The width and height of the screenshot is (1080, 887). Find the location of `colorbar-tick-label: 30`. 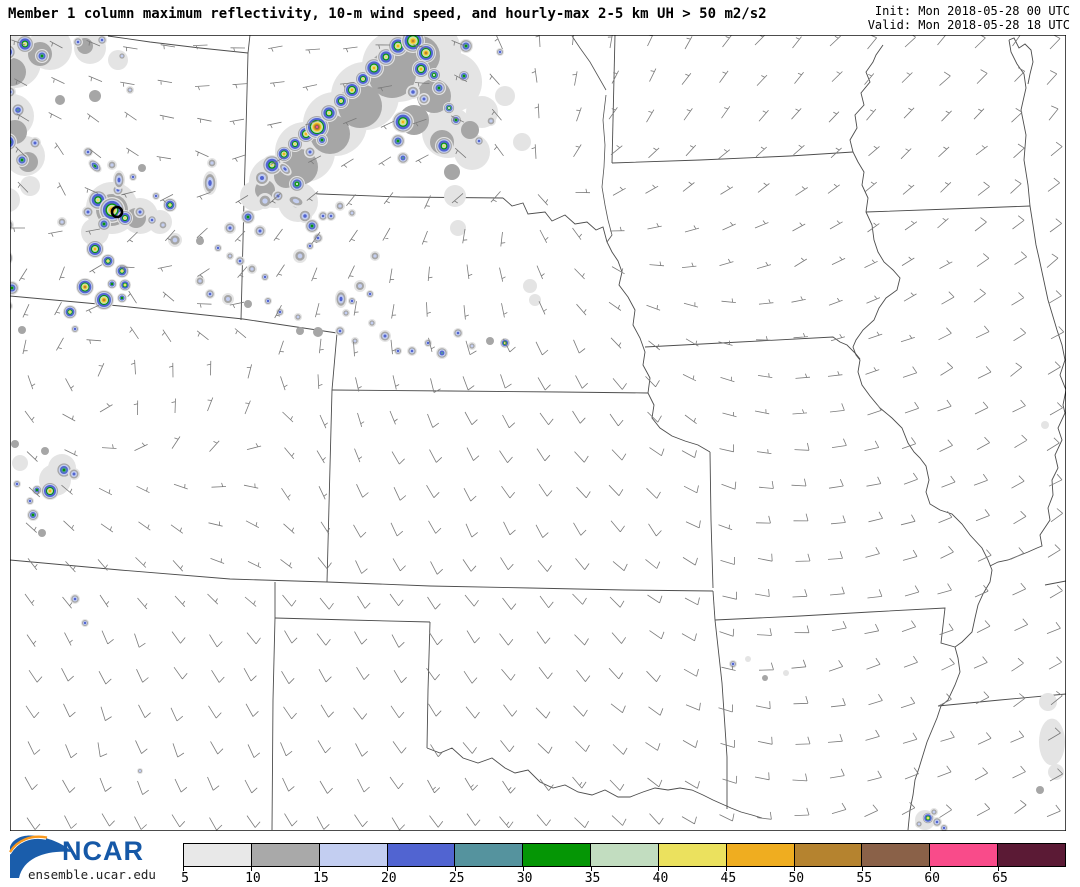

colorbar-tick-label: 30 is located at coordinates (524, 878).